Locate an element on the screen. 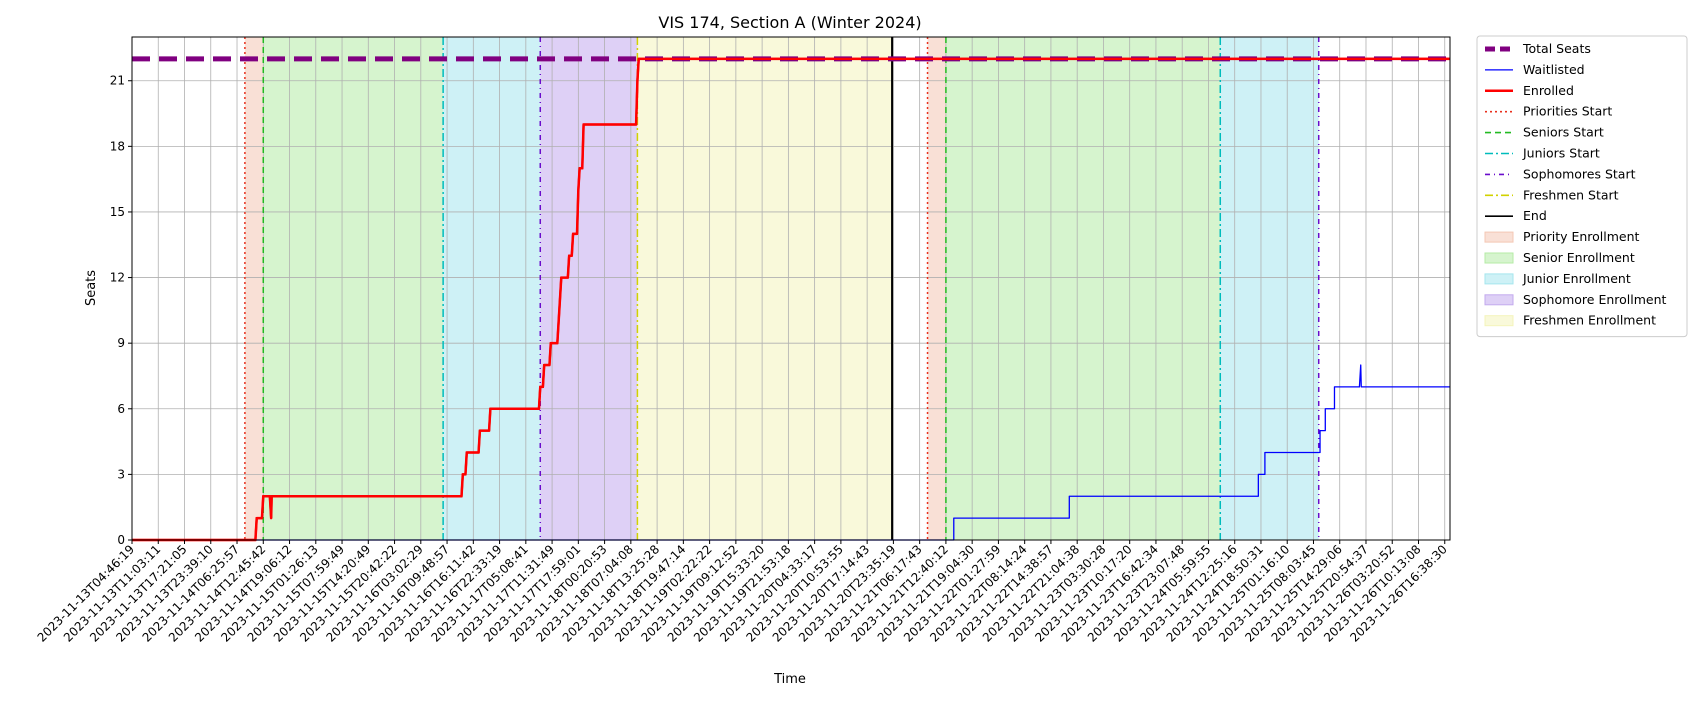  y-tick-label: 0 is located at coordinates (121, 540).